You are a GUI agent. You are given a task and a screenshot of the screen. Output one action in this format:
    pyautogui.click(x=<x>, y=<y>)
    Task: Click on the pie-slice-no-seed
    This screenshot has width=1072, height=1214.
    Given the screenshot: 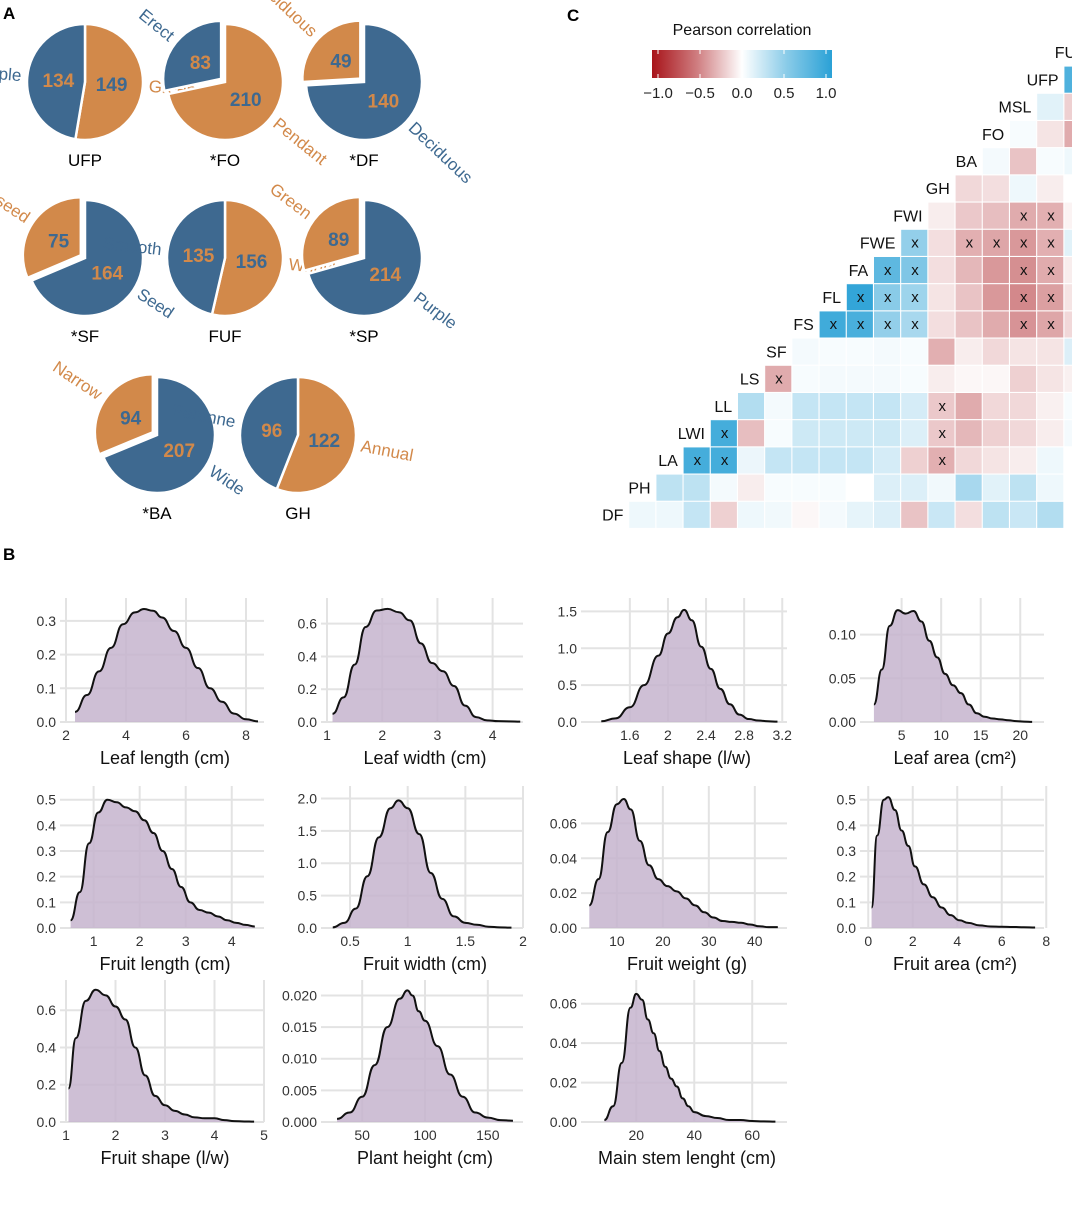 What is the action you would take?
    pyautogui.click(x=52, y=237)
    